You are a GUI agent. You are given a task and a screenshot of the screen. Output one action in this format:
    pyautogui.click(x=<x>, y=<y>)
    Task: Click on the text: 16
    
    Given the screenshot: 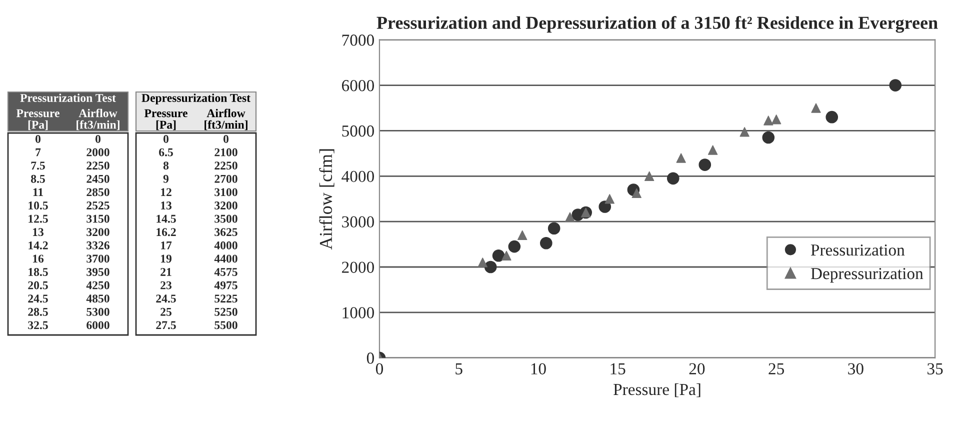 What is the action you would take?
    pyautogui.click(x=38, y=258)
    